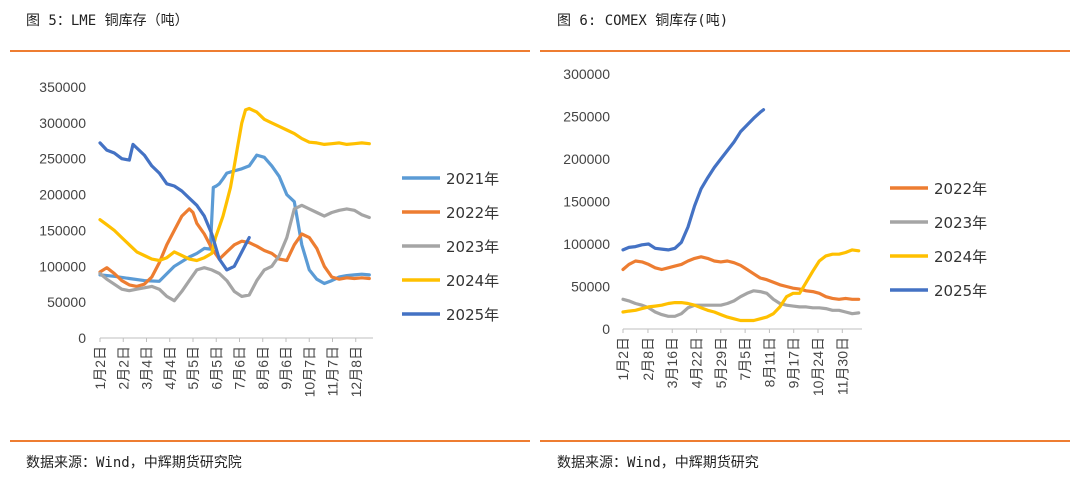 The height and width of the screenshot is (477, 1080). Describe the element at coordinates (805, 441) in the screenshot. I see `right-bottom-rule` at that location.